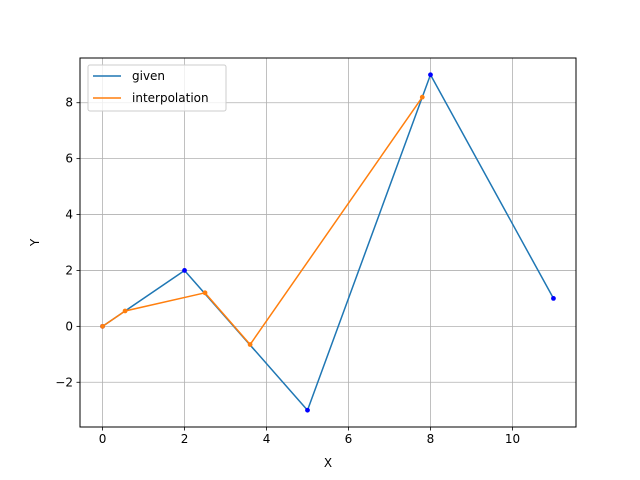 The height and width of the screenshot is (480, 640). What do you see at coordinates (148, 76) in the screenshot?
I see `legend-label-given: given` at bounding box center [148, 76].